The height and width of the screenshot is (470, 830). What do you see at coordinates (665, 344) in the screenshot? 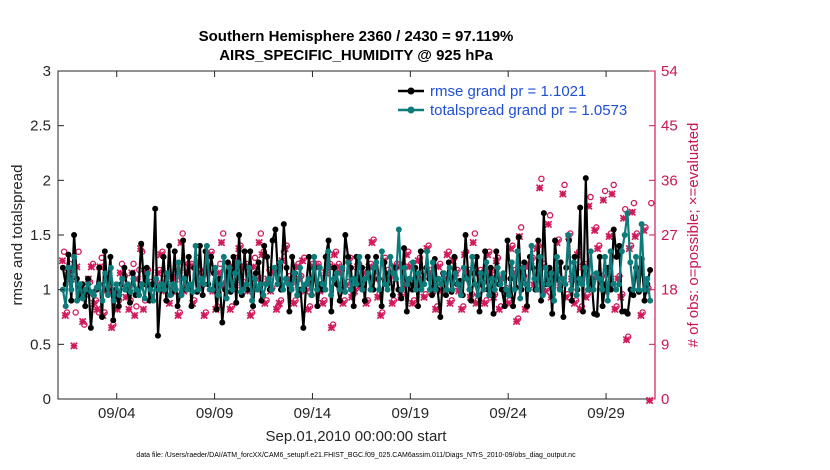
I see `y-right-tick-label: 9` at bounding box center [665, 344].